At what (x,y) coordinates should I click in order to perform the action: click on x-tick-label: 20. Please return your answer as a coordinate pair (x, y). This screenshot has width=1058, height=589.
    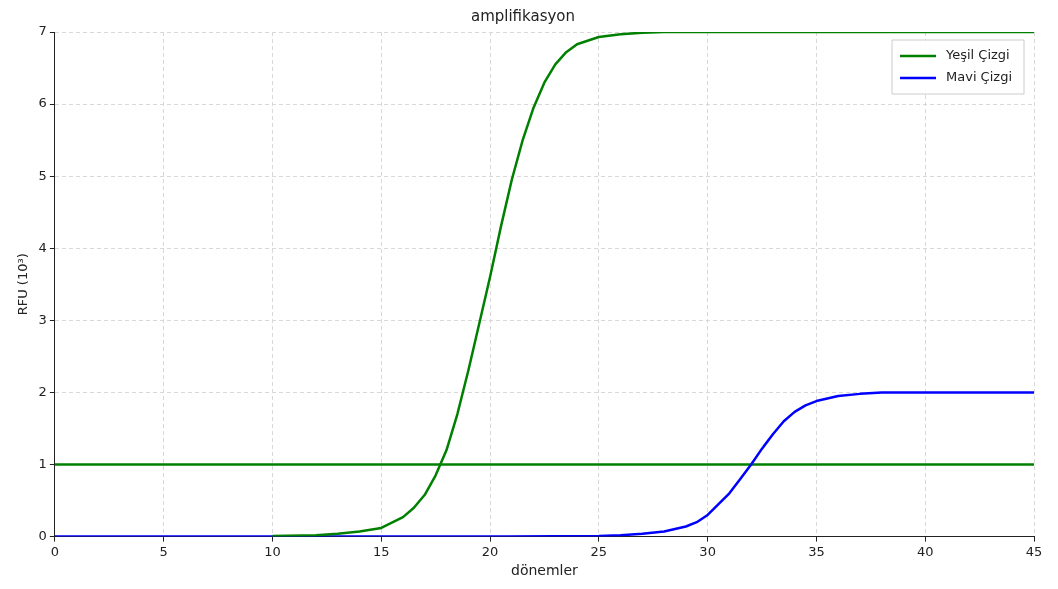
    Looking at the image, I should click on (490, 551).